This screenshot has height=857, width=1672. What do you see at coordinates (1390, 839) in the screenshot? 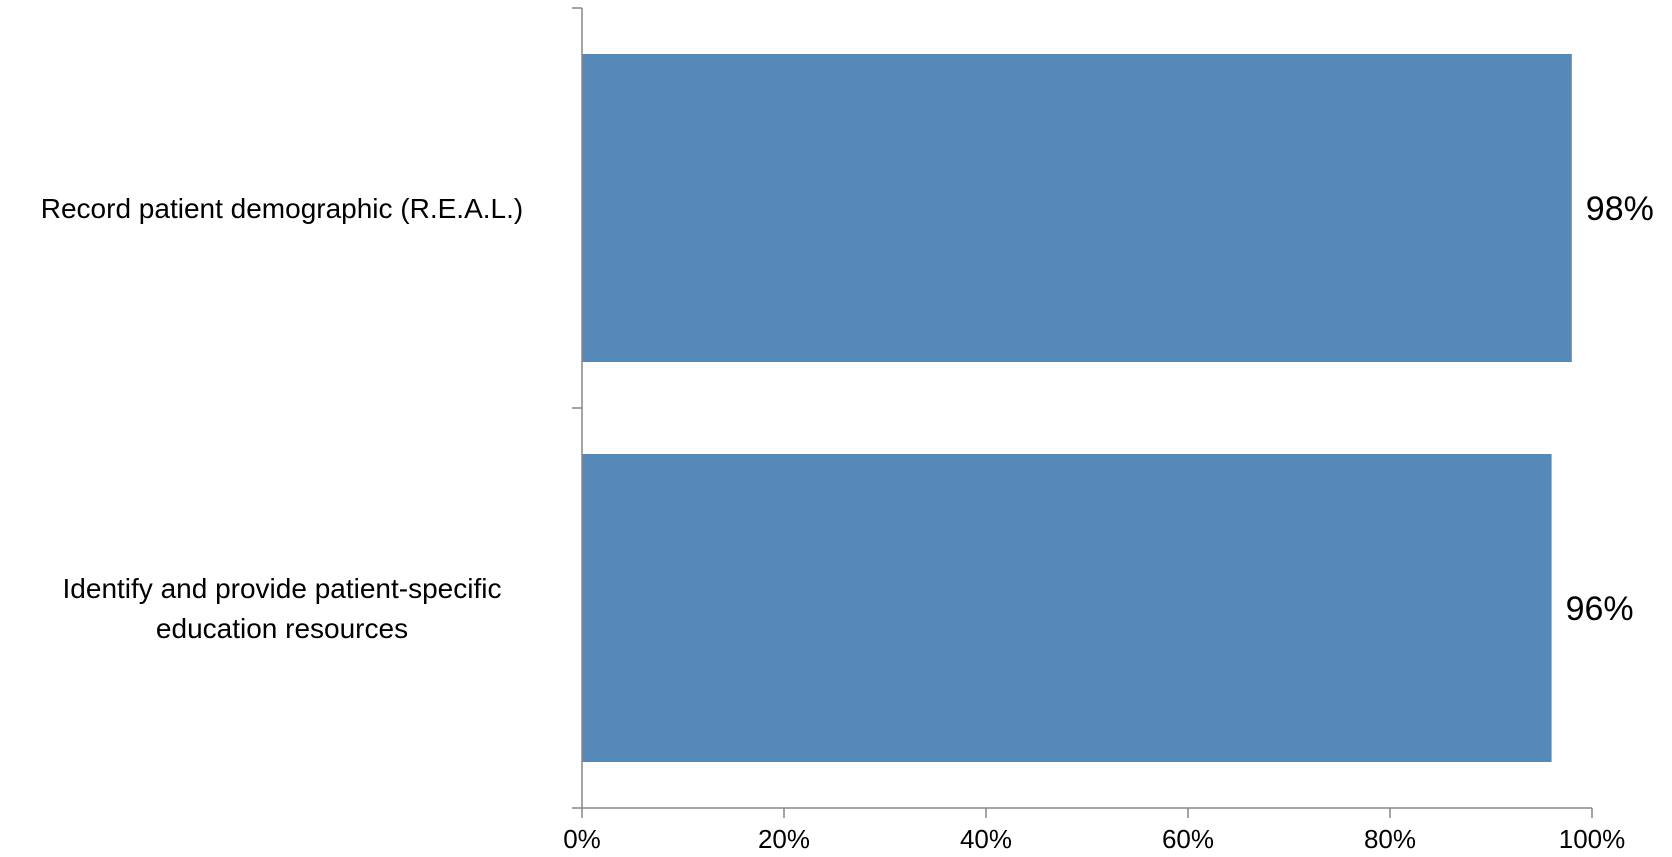
I see `x-tick-label: 80%` at bounding box center [1390, 839].